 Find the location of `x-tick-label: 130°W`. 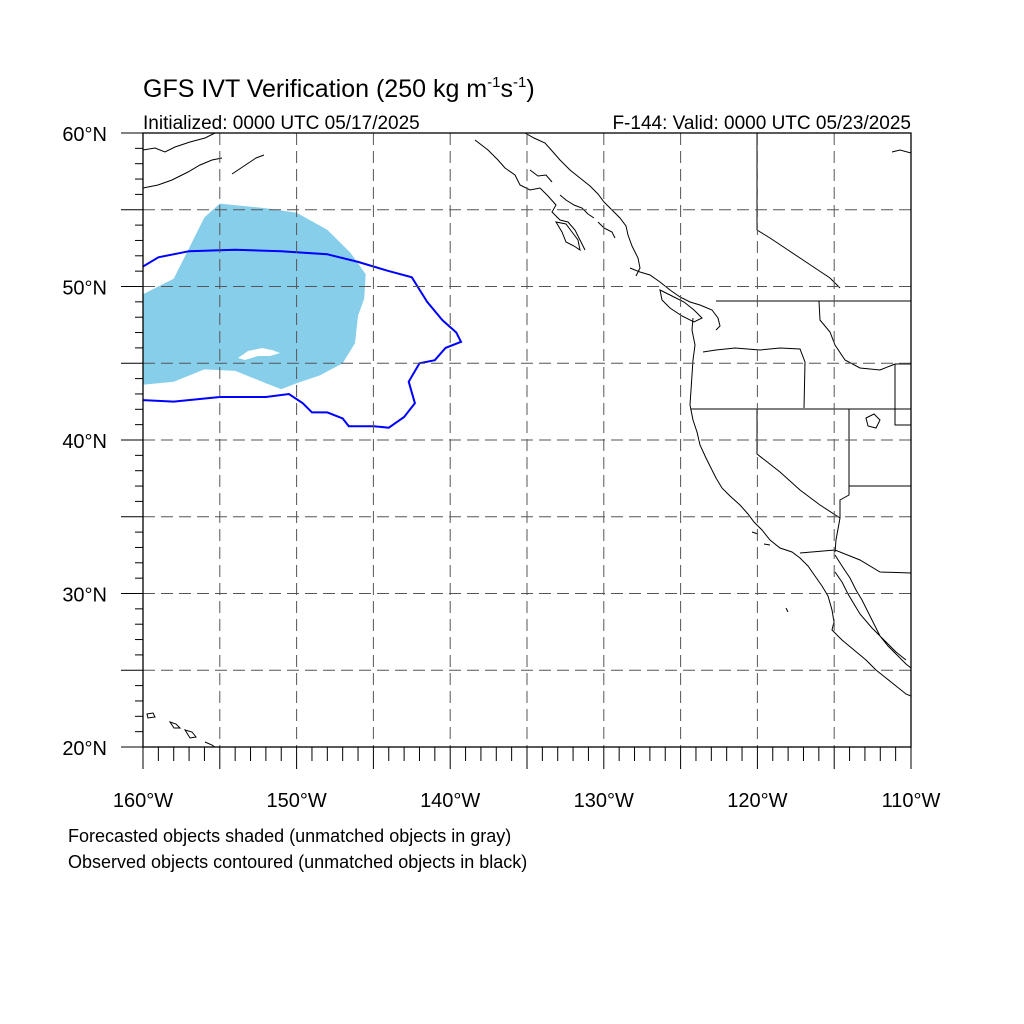

x-tick-label: 130°W is located at coordinates (604, 801).